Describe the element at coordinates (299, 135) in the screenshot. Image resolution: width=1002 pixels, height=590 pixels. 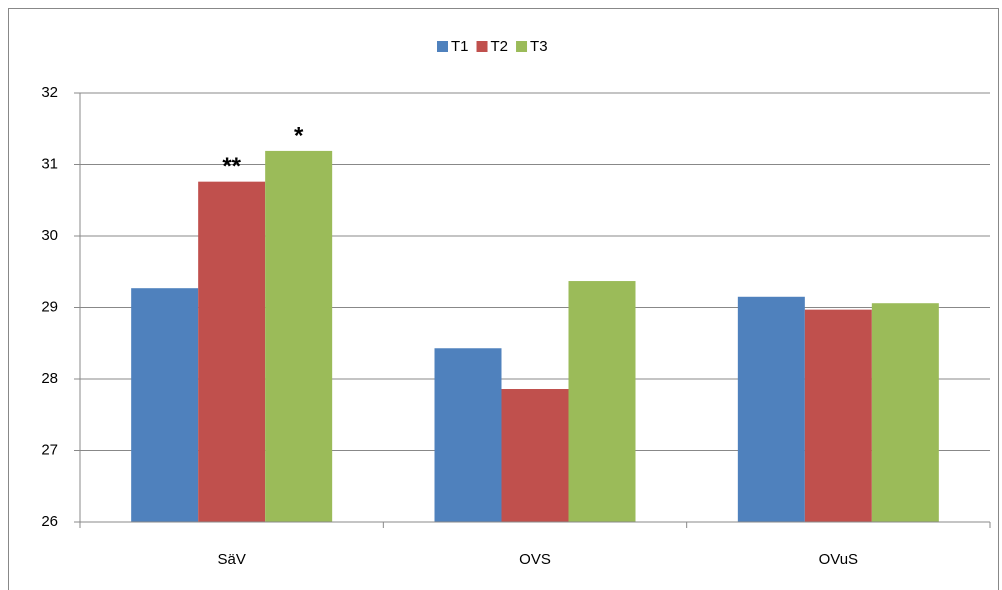
I see `annotation: *` at that location.